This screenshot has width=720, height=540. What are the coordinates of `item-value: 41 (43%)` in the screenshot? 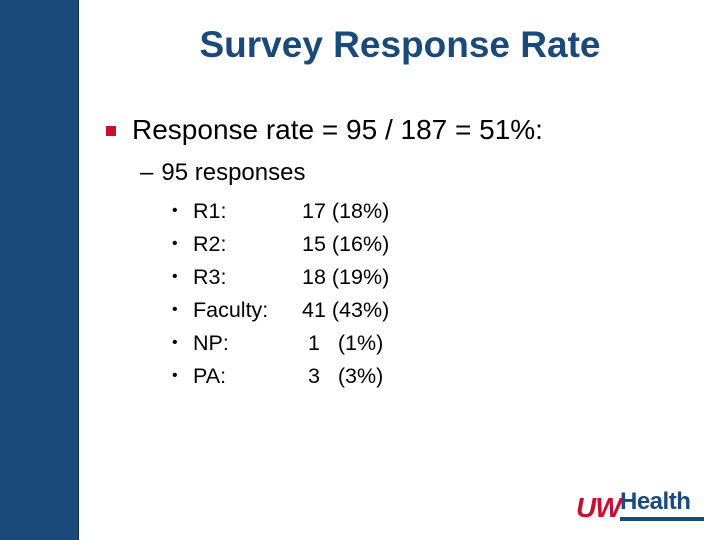 It's located at (346, 310).